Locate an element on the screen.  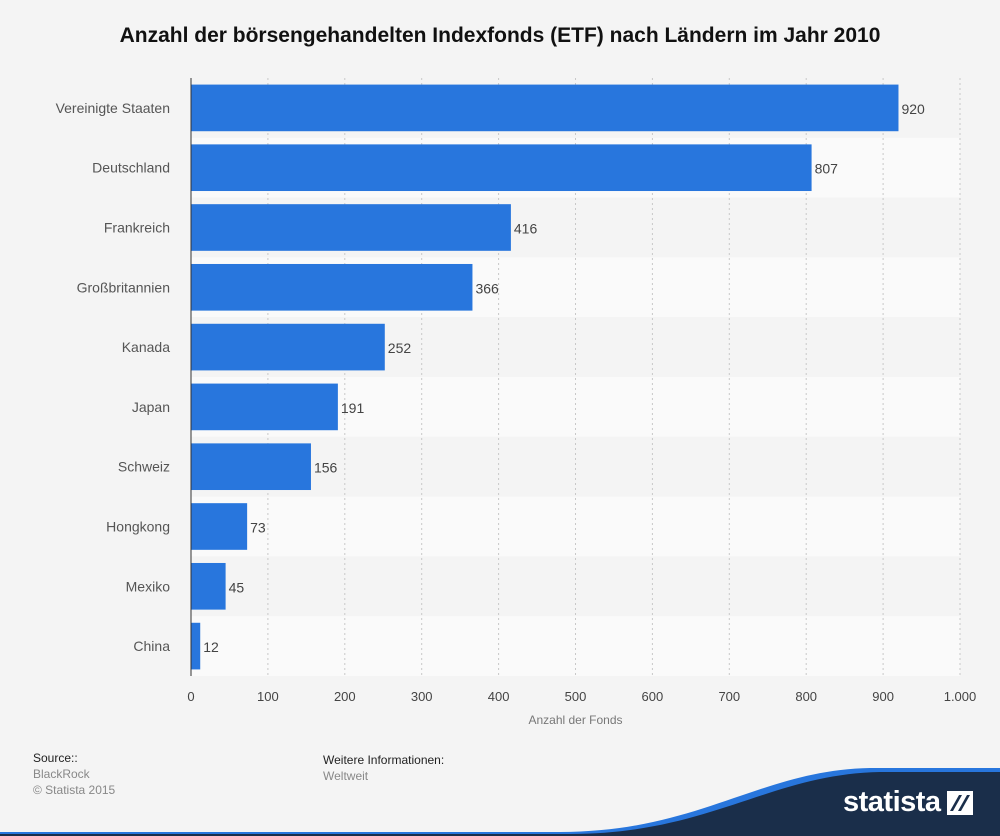
data-label: 45 is located at coordinates (237, 587).